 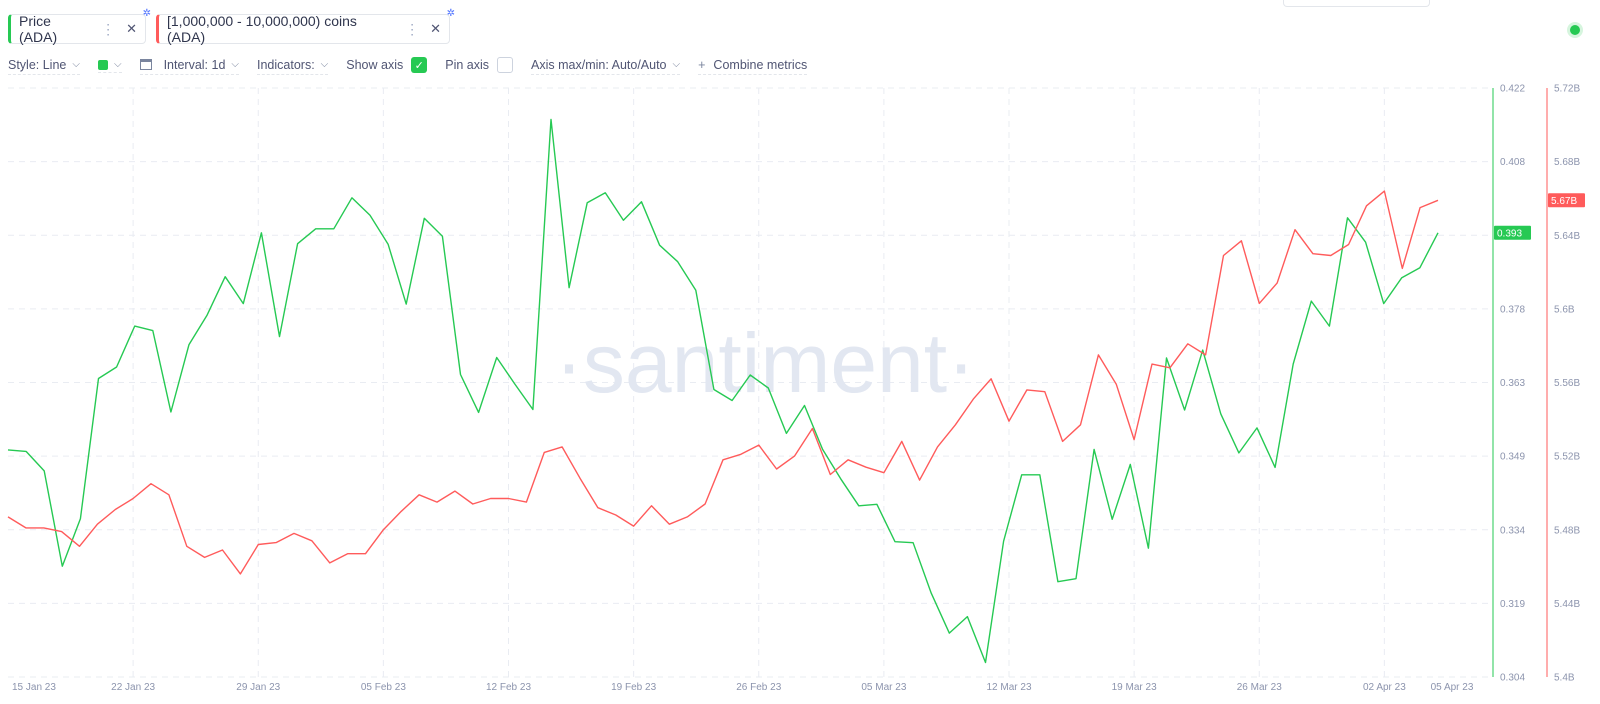 What do you see at coordinates (1567, 162) in the screenshot?
I see `right-axis-tick-label: 5.68B` at bounding box center [1567, 162].